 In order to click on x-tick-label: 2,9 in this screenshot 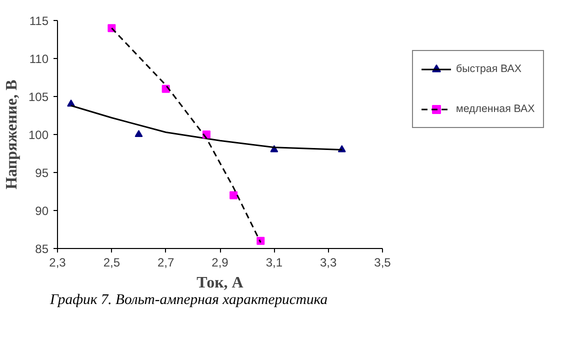, I will do `click(220, 263)`.